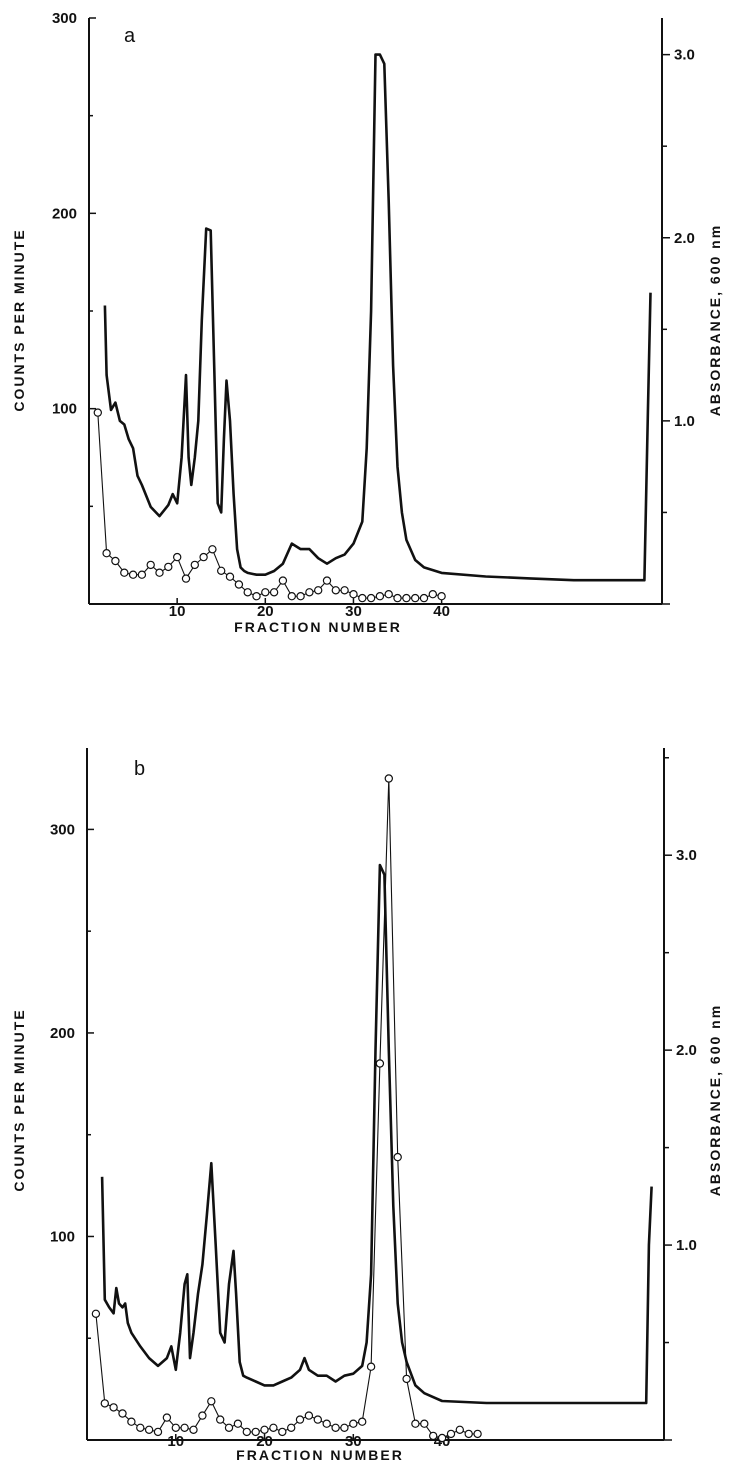 Image resolution: width=730 pixels, height=1470 pixels. Describe the element at coordinates (320, 1455) in the screenshot. I see `x-axis-title-b: FRACTION NUMBER` at that location.